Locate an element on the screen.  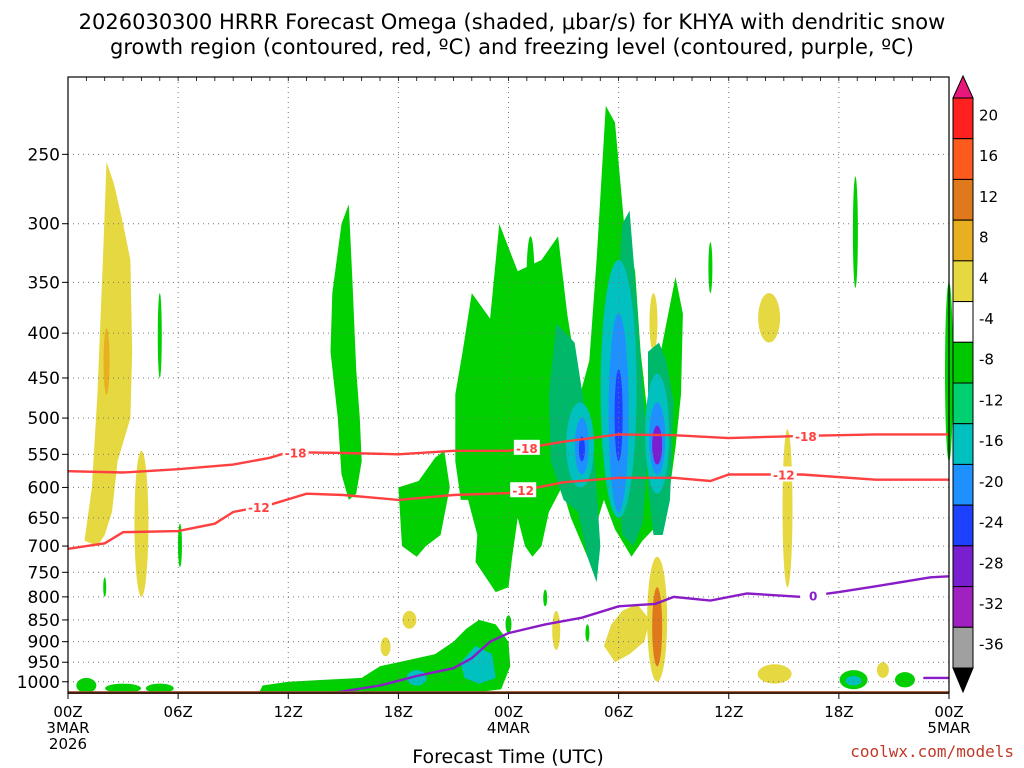
colorbar: 20 16 12 8 4 -4 -8 -12 -16 -20 -24 -28 -32 -36 is located at coordinates (978, 384).